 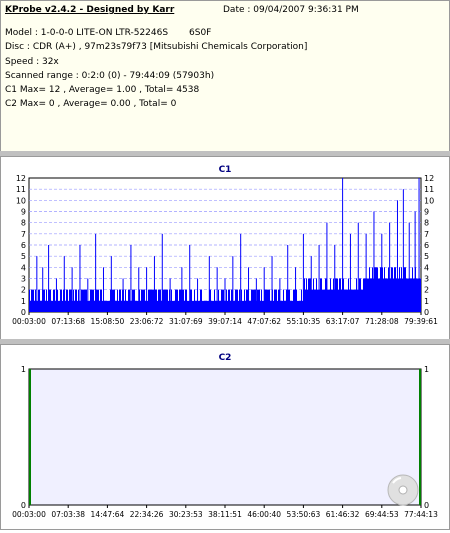 I want to click on y-tick-label-right: 8, so click(x=426, y=223).